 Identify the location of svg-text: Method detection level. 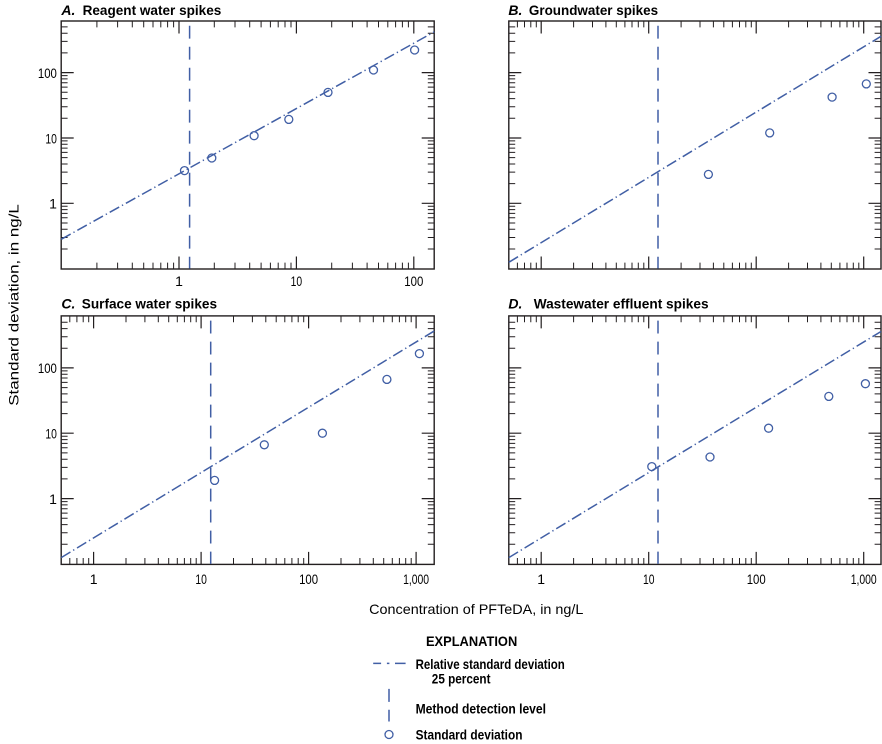
(481, 708).